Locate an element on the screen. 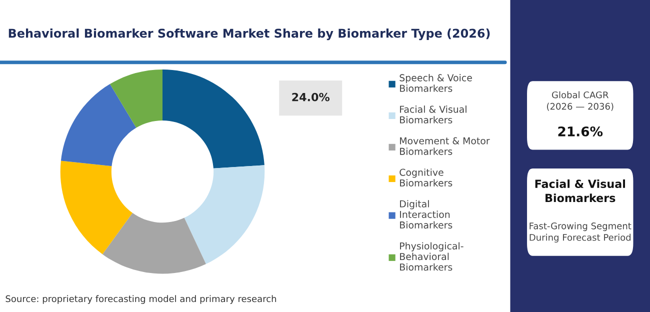 The width and height of the screenshot is (650, 312). data-label: 24.0% is located at coordinates (311, 97).